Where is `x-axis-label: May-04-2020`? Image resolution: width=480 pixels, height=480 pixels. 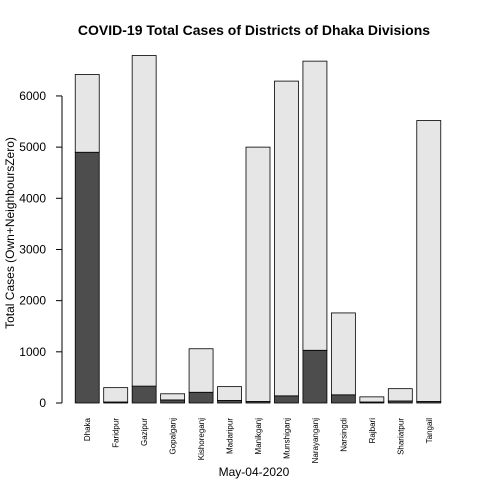
x-axis-label: May-04-2020 is located at coordinates (254, 472).